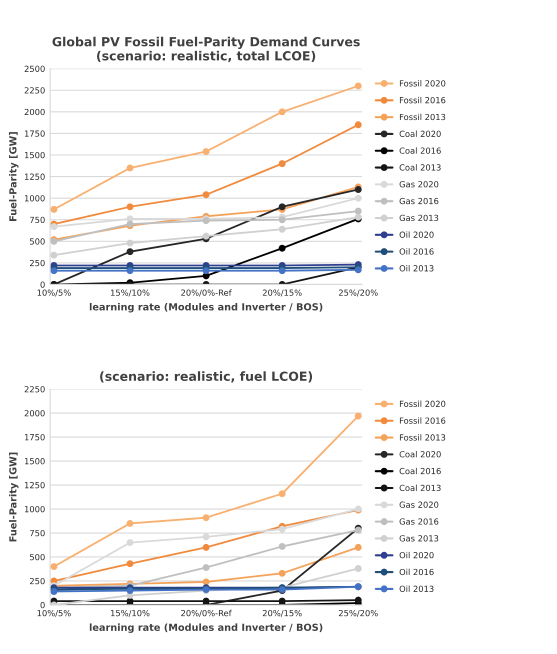 This screenshot has width=557, height=654. I want to click on chart-title: Global PV Fossil Fuel-Parity Demand Curves (scenario: realistic, total LCOE), so click(206, 49).